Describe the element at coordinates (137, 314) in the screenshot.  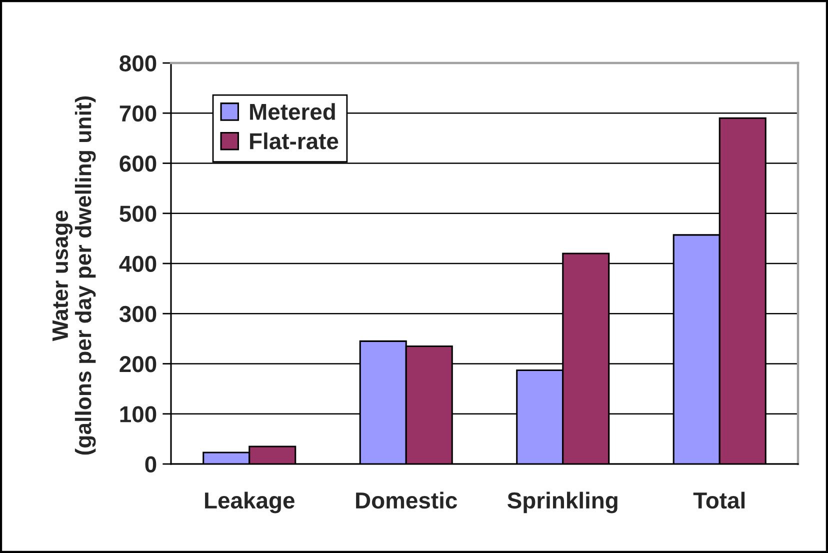
I see `y-tick-label: 300` at that location.